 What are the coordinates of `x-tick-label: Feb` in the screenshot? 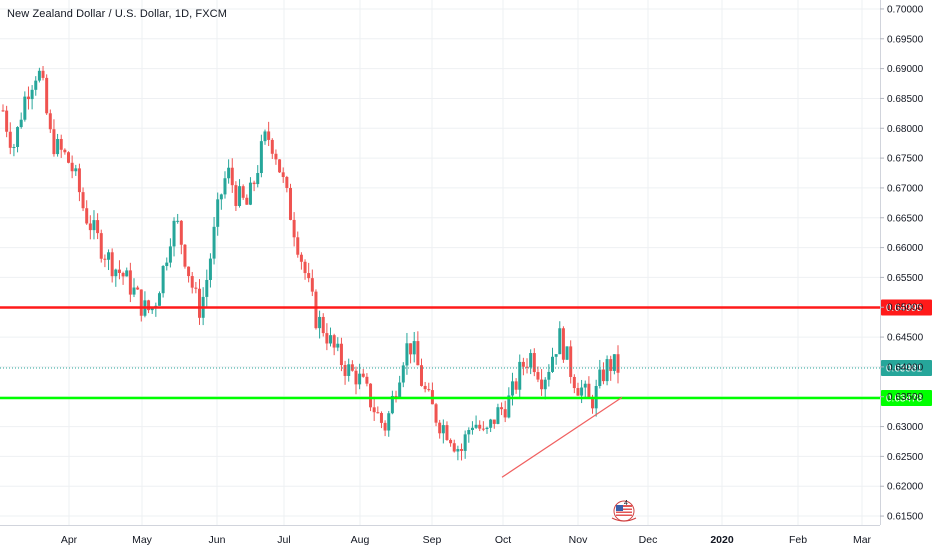 It's located at (798, 540).